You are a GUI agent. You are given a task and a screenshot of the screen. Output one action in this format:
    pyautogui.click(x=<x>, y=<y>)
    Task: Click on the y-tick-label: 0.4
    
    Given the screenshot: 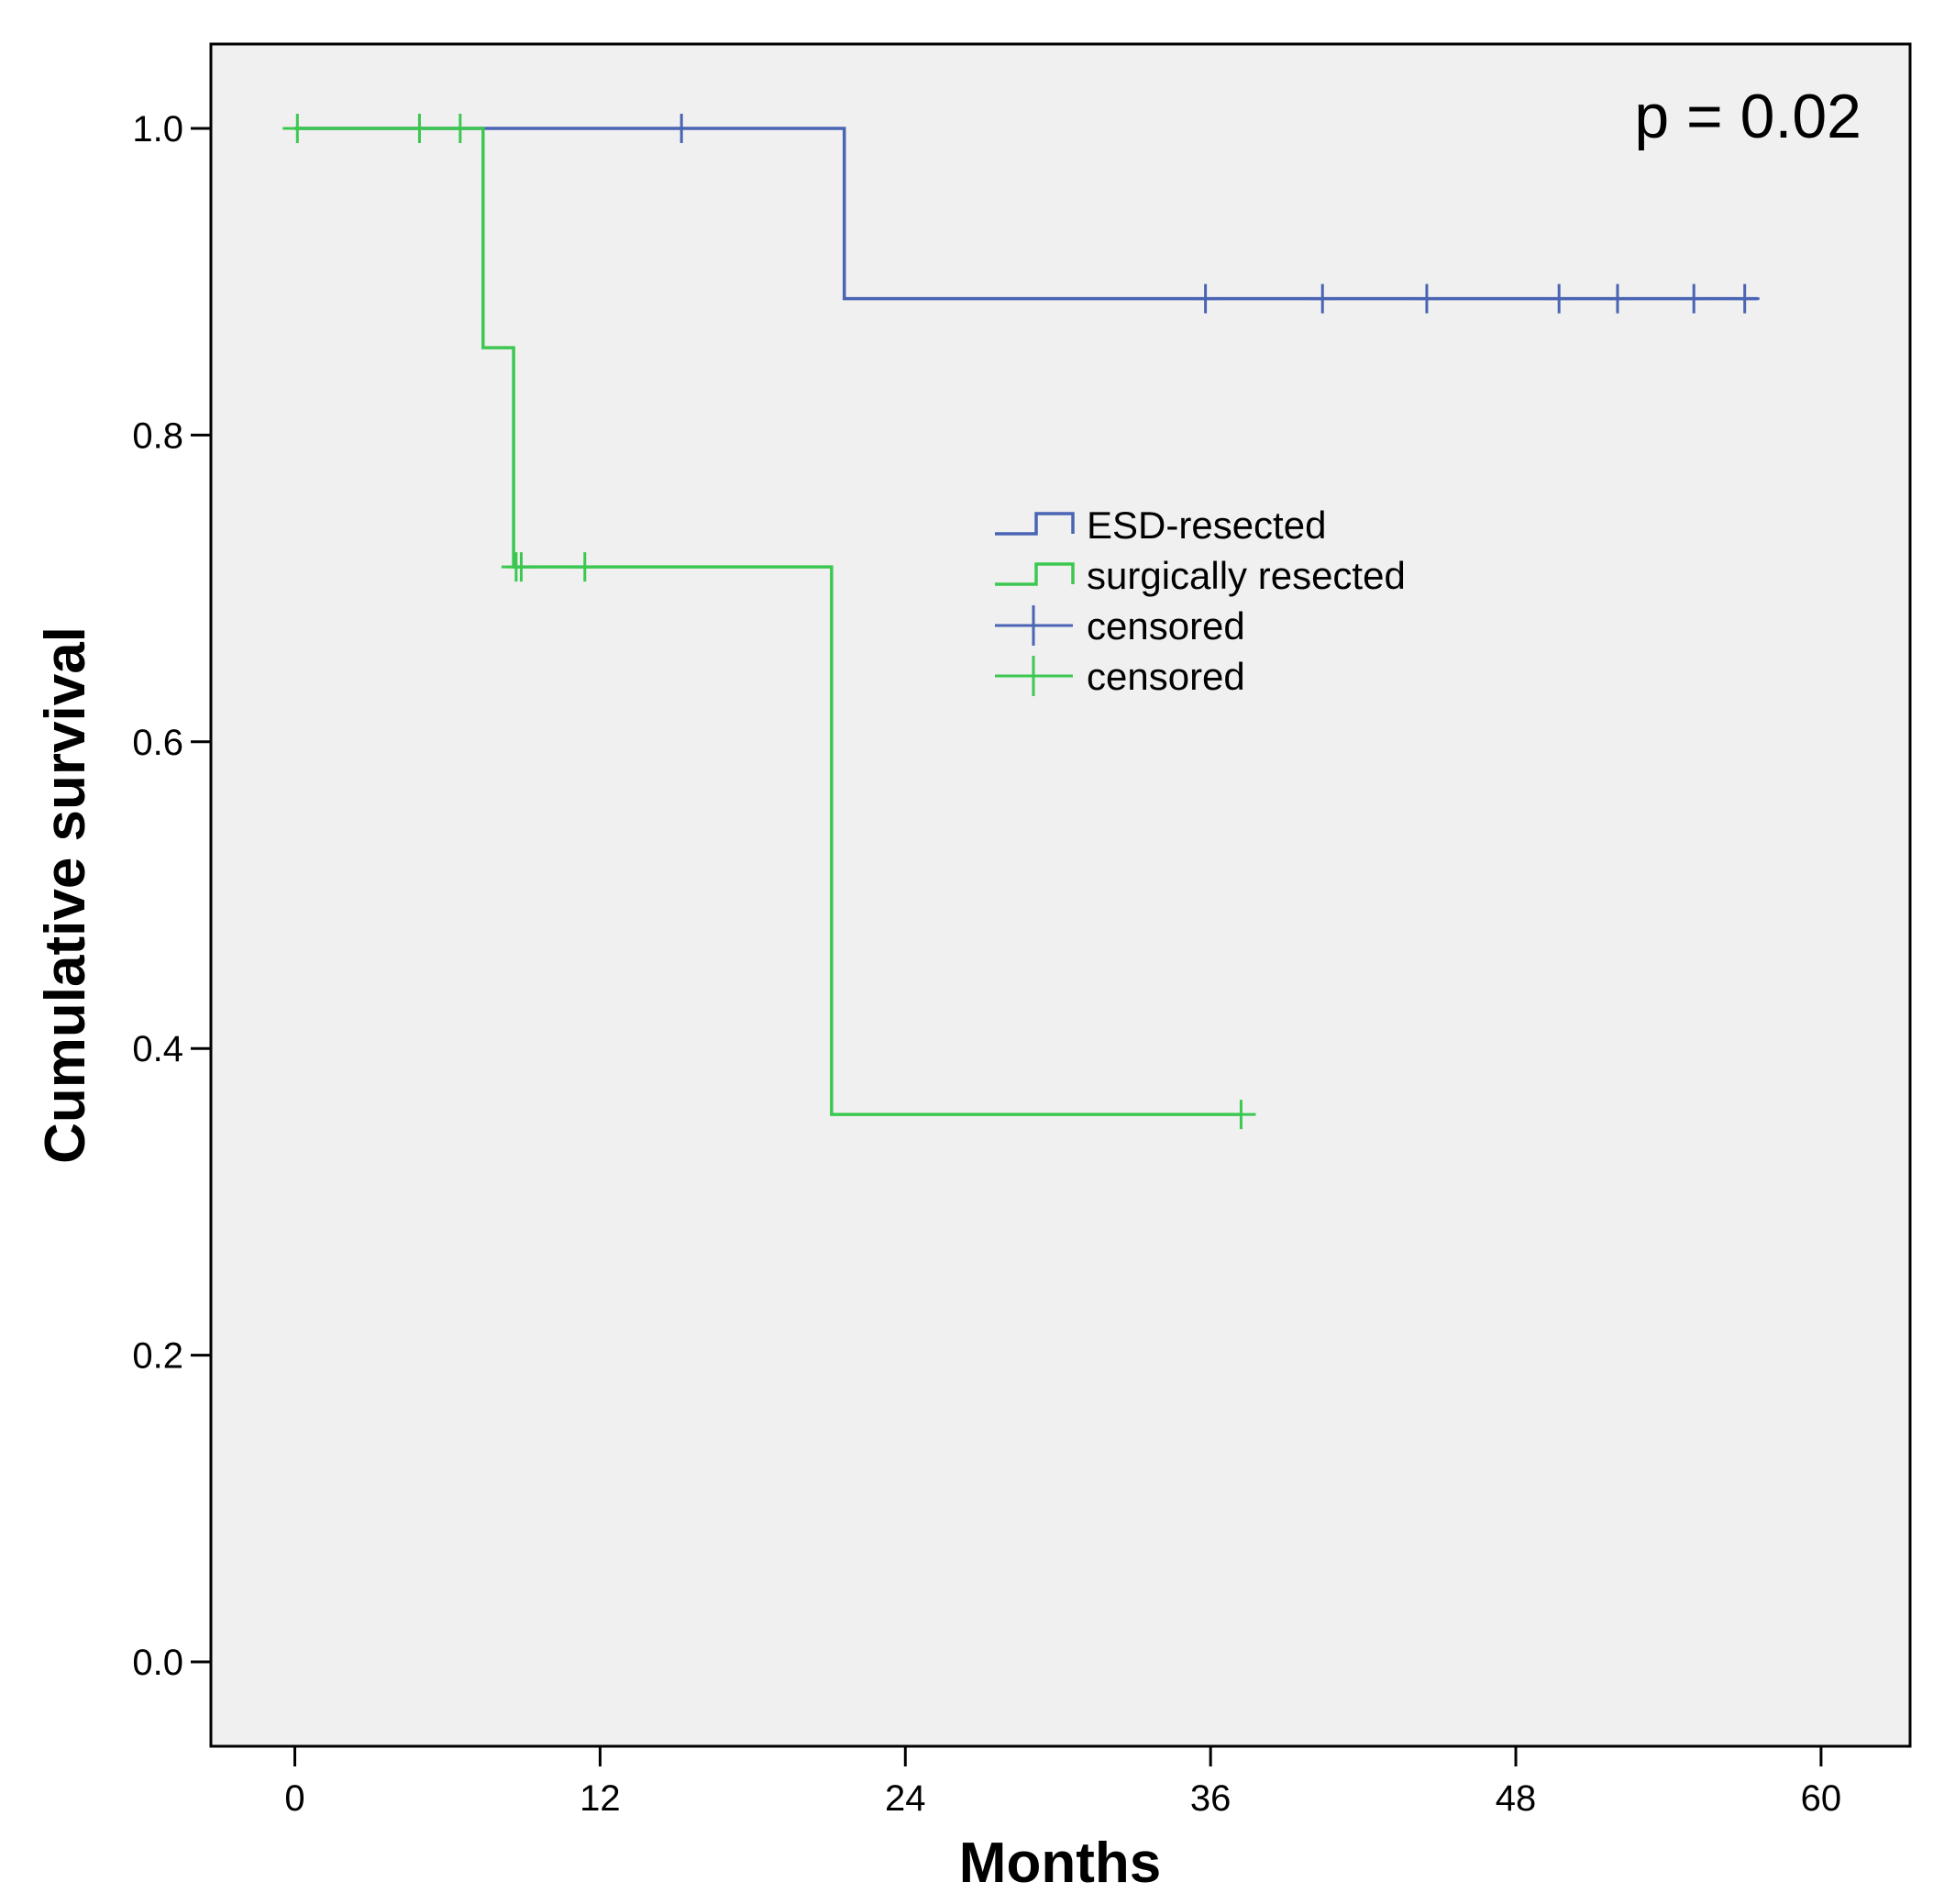 What is the action you would take?
    pyautogui.click(x=157, y=1049)
    